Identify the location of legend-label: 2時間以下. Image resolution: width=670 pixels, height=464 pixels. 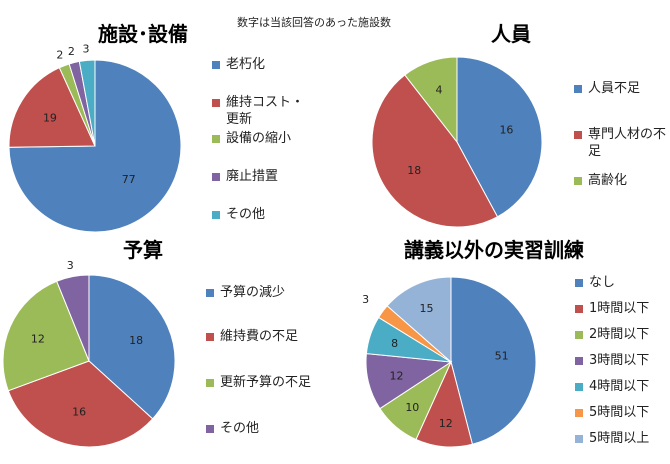
(619, 334).